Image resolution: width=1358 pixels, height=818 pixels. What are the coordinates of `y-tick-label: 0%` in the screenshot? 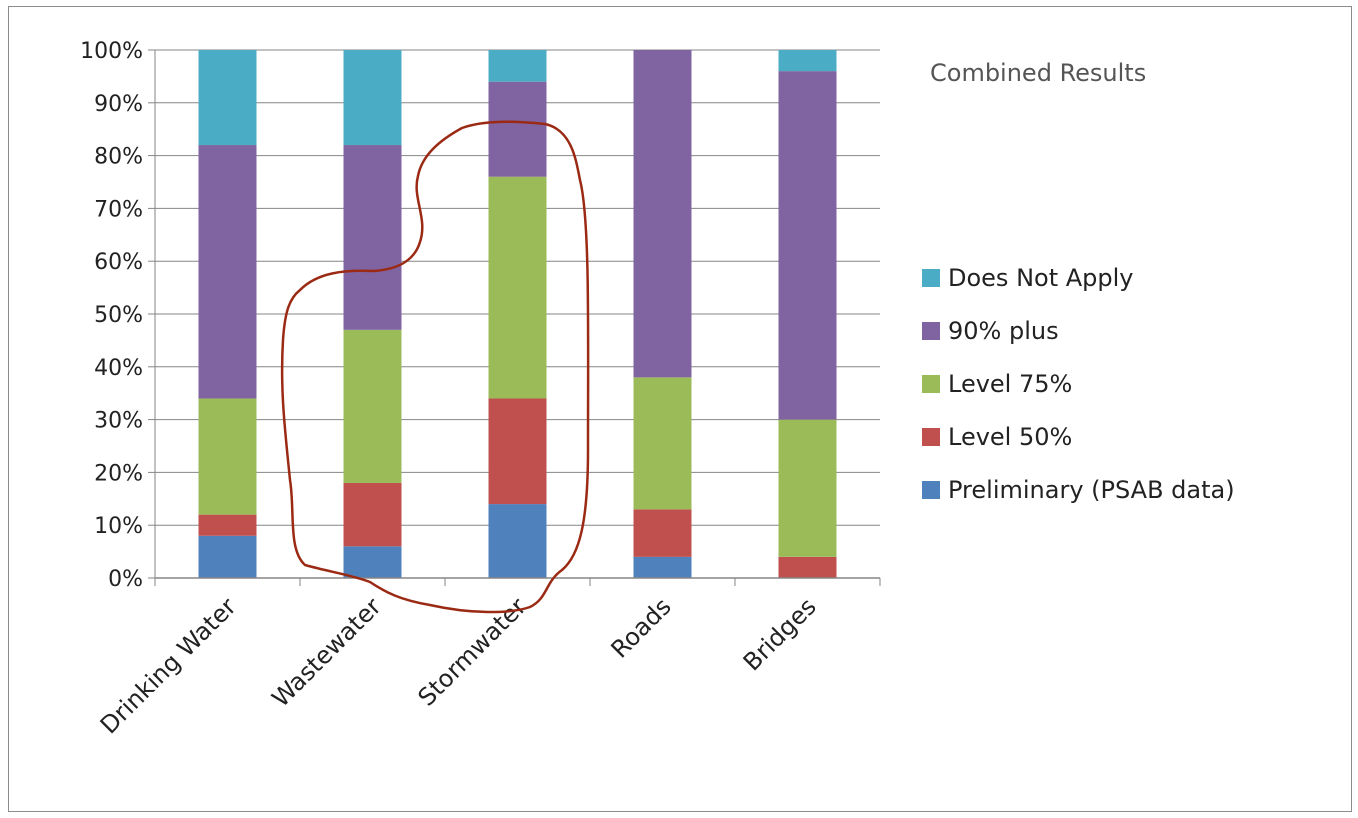 It's located at (125, 579).